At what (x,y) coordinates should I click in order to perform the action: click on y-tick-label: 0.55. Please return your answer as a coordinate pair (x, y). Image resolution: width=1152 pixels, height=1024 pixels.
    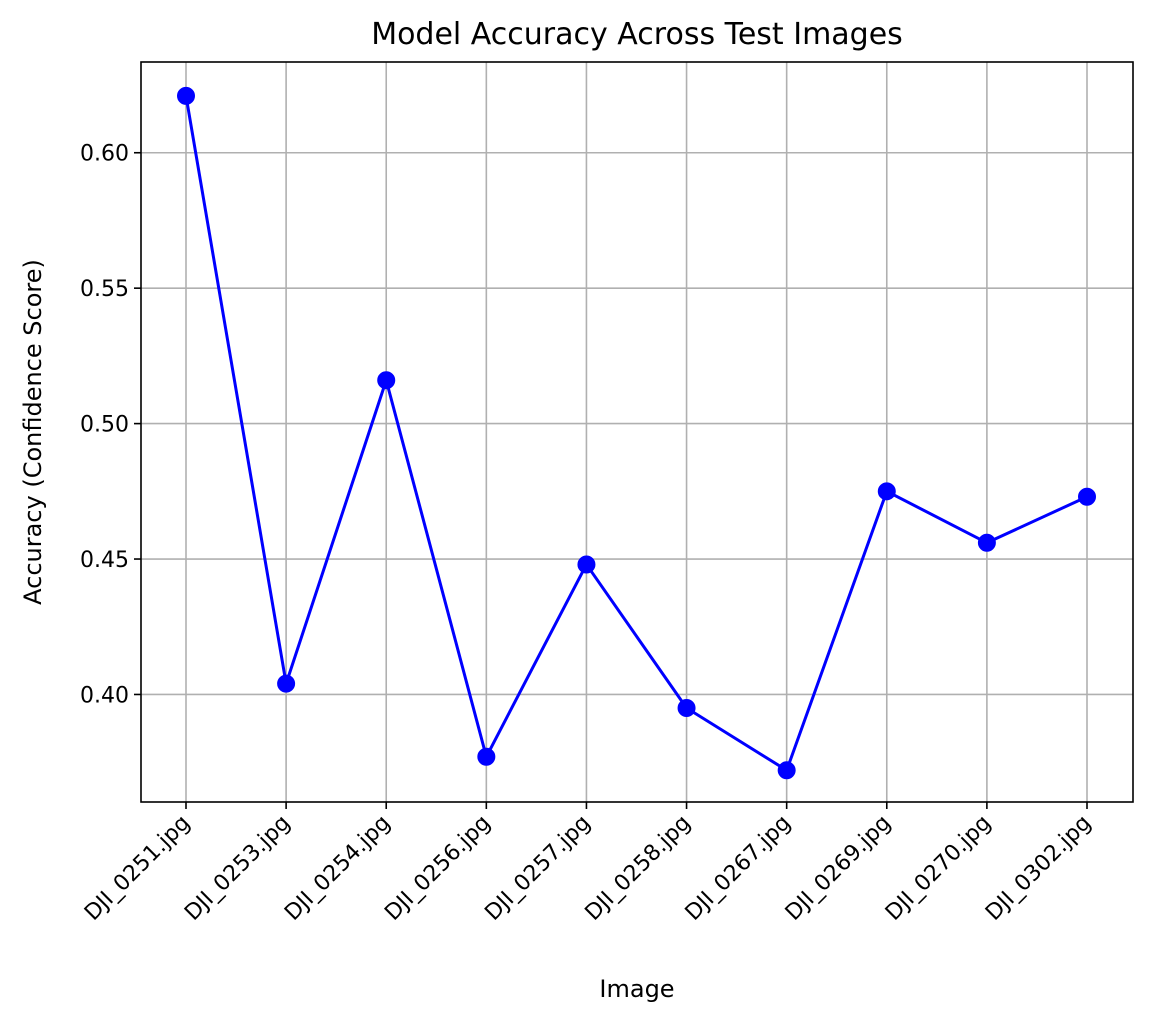
    Looking at the image, I should click on (104, 289).